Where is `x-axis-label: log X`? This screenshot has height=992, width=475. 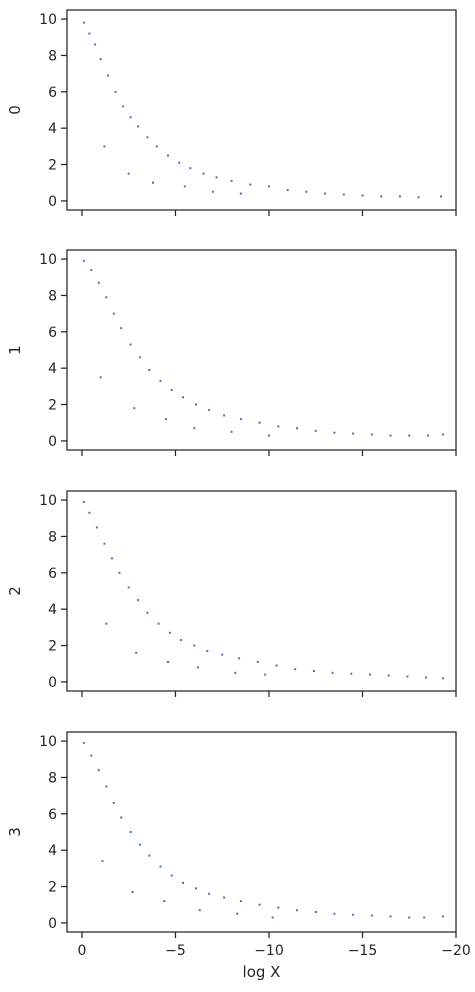 x-axis-label: log X is located at coordinates (262, 972).